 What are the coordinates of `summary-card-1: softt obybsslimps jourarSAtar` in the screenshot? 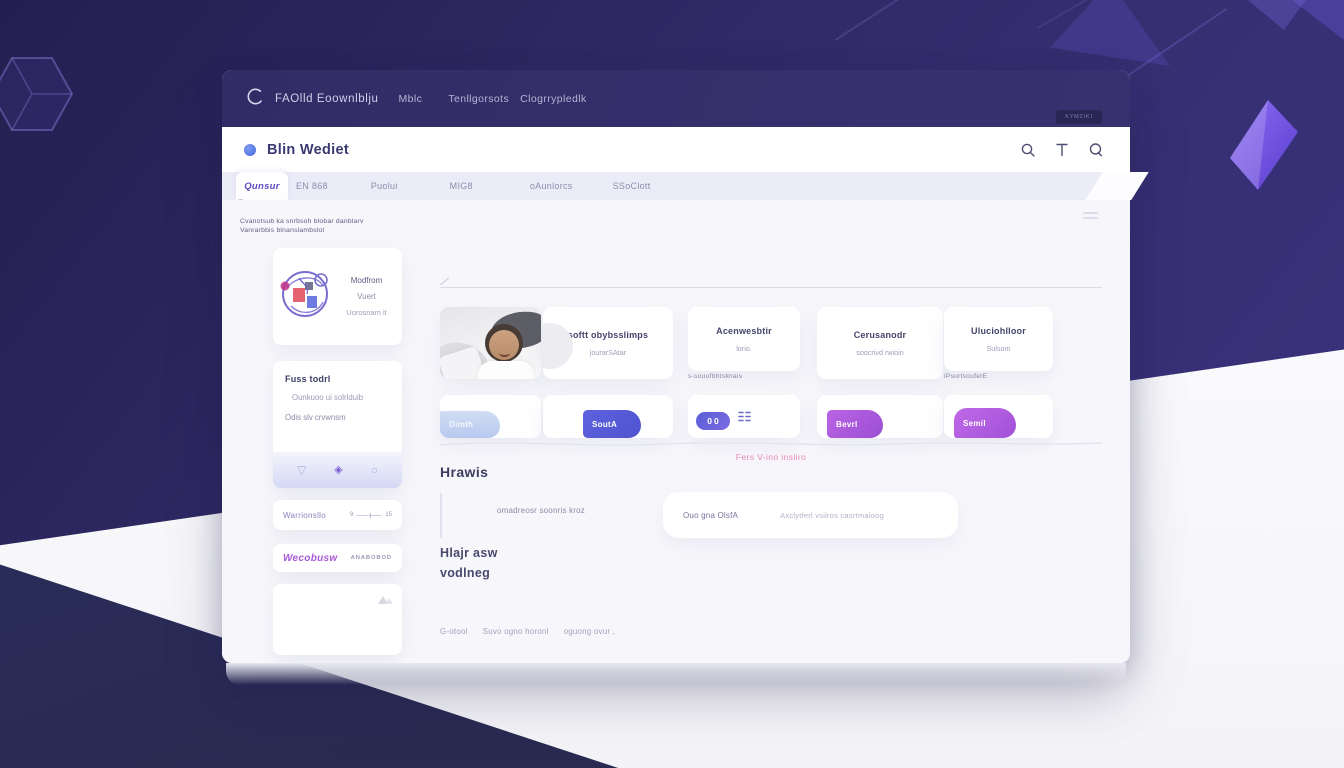 It's located at (608, 343).